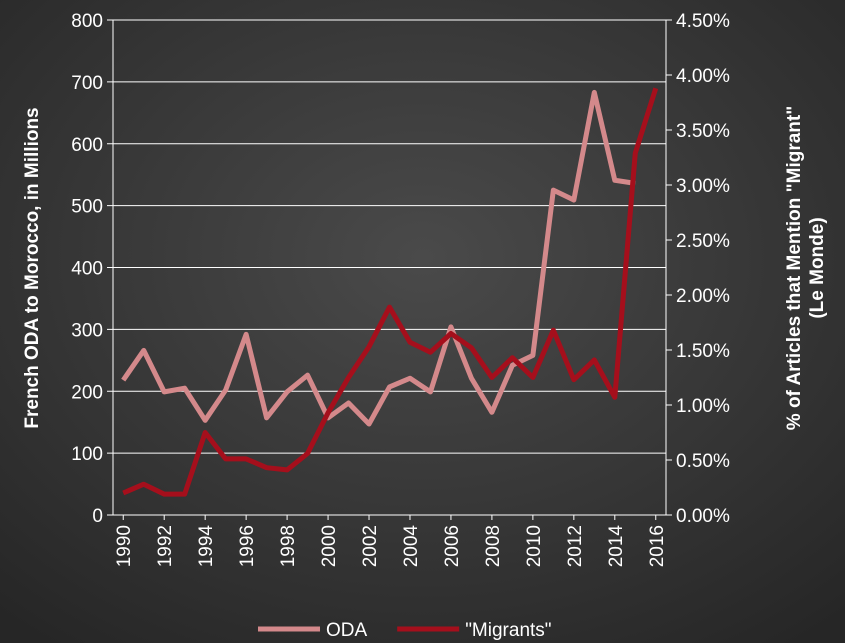  I want to click on x-tick-label: 2006, so click(452, 546).